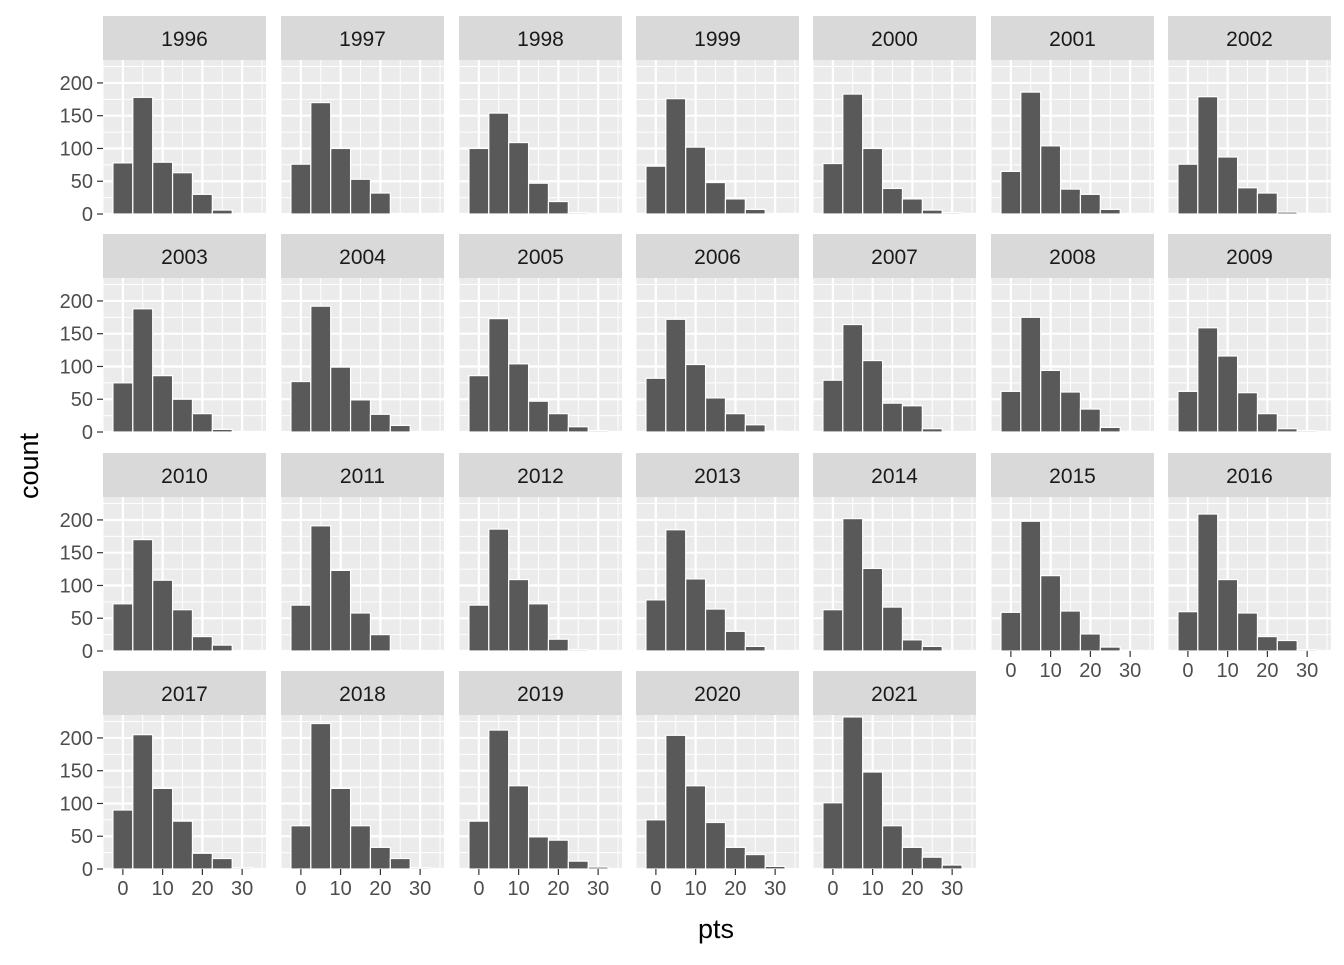 The width and height of the screenshot is (1344, 965). What do you see at coordinates (362, 39) in the screenshot?
I see `facet-strip-label: 1997` at bounding box center [362, 39].